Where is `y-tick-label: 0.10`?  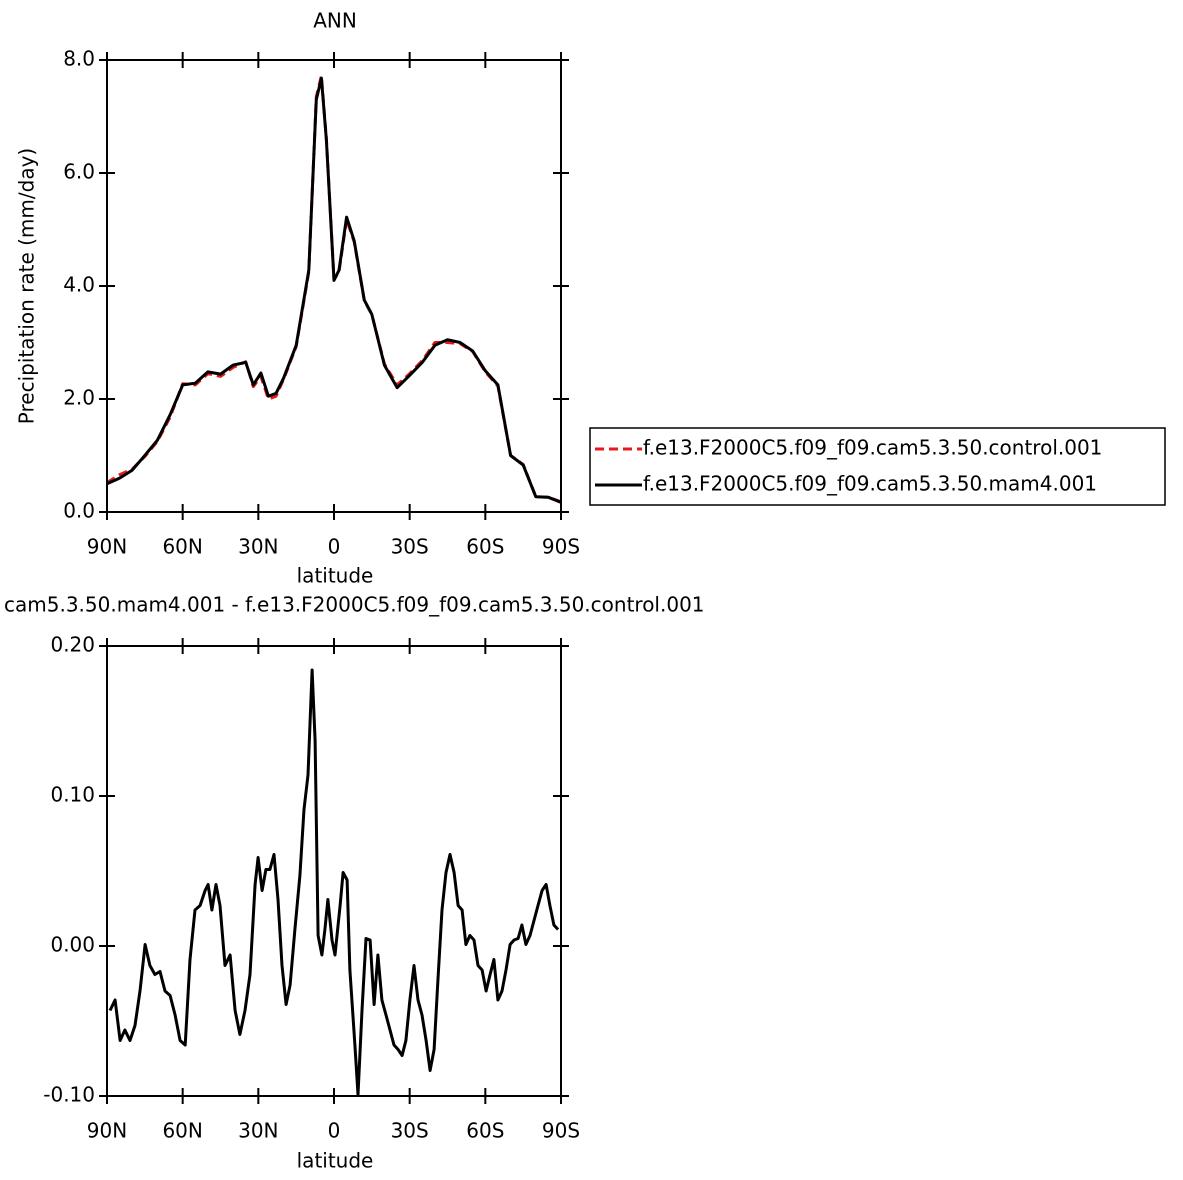 y-tick-label: 0.10 is located at coordinates (72, 795).